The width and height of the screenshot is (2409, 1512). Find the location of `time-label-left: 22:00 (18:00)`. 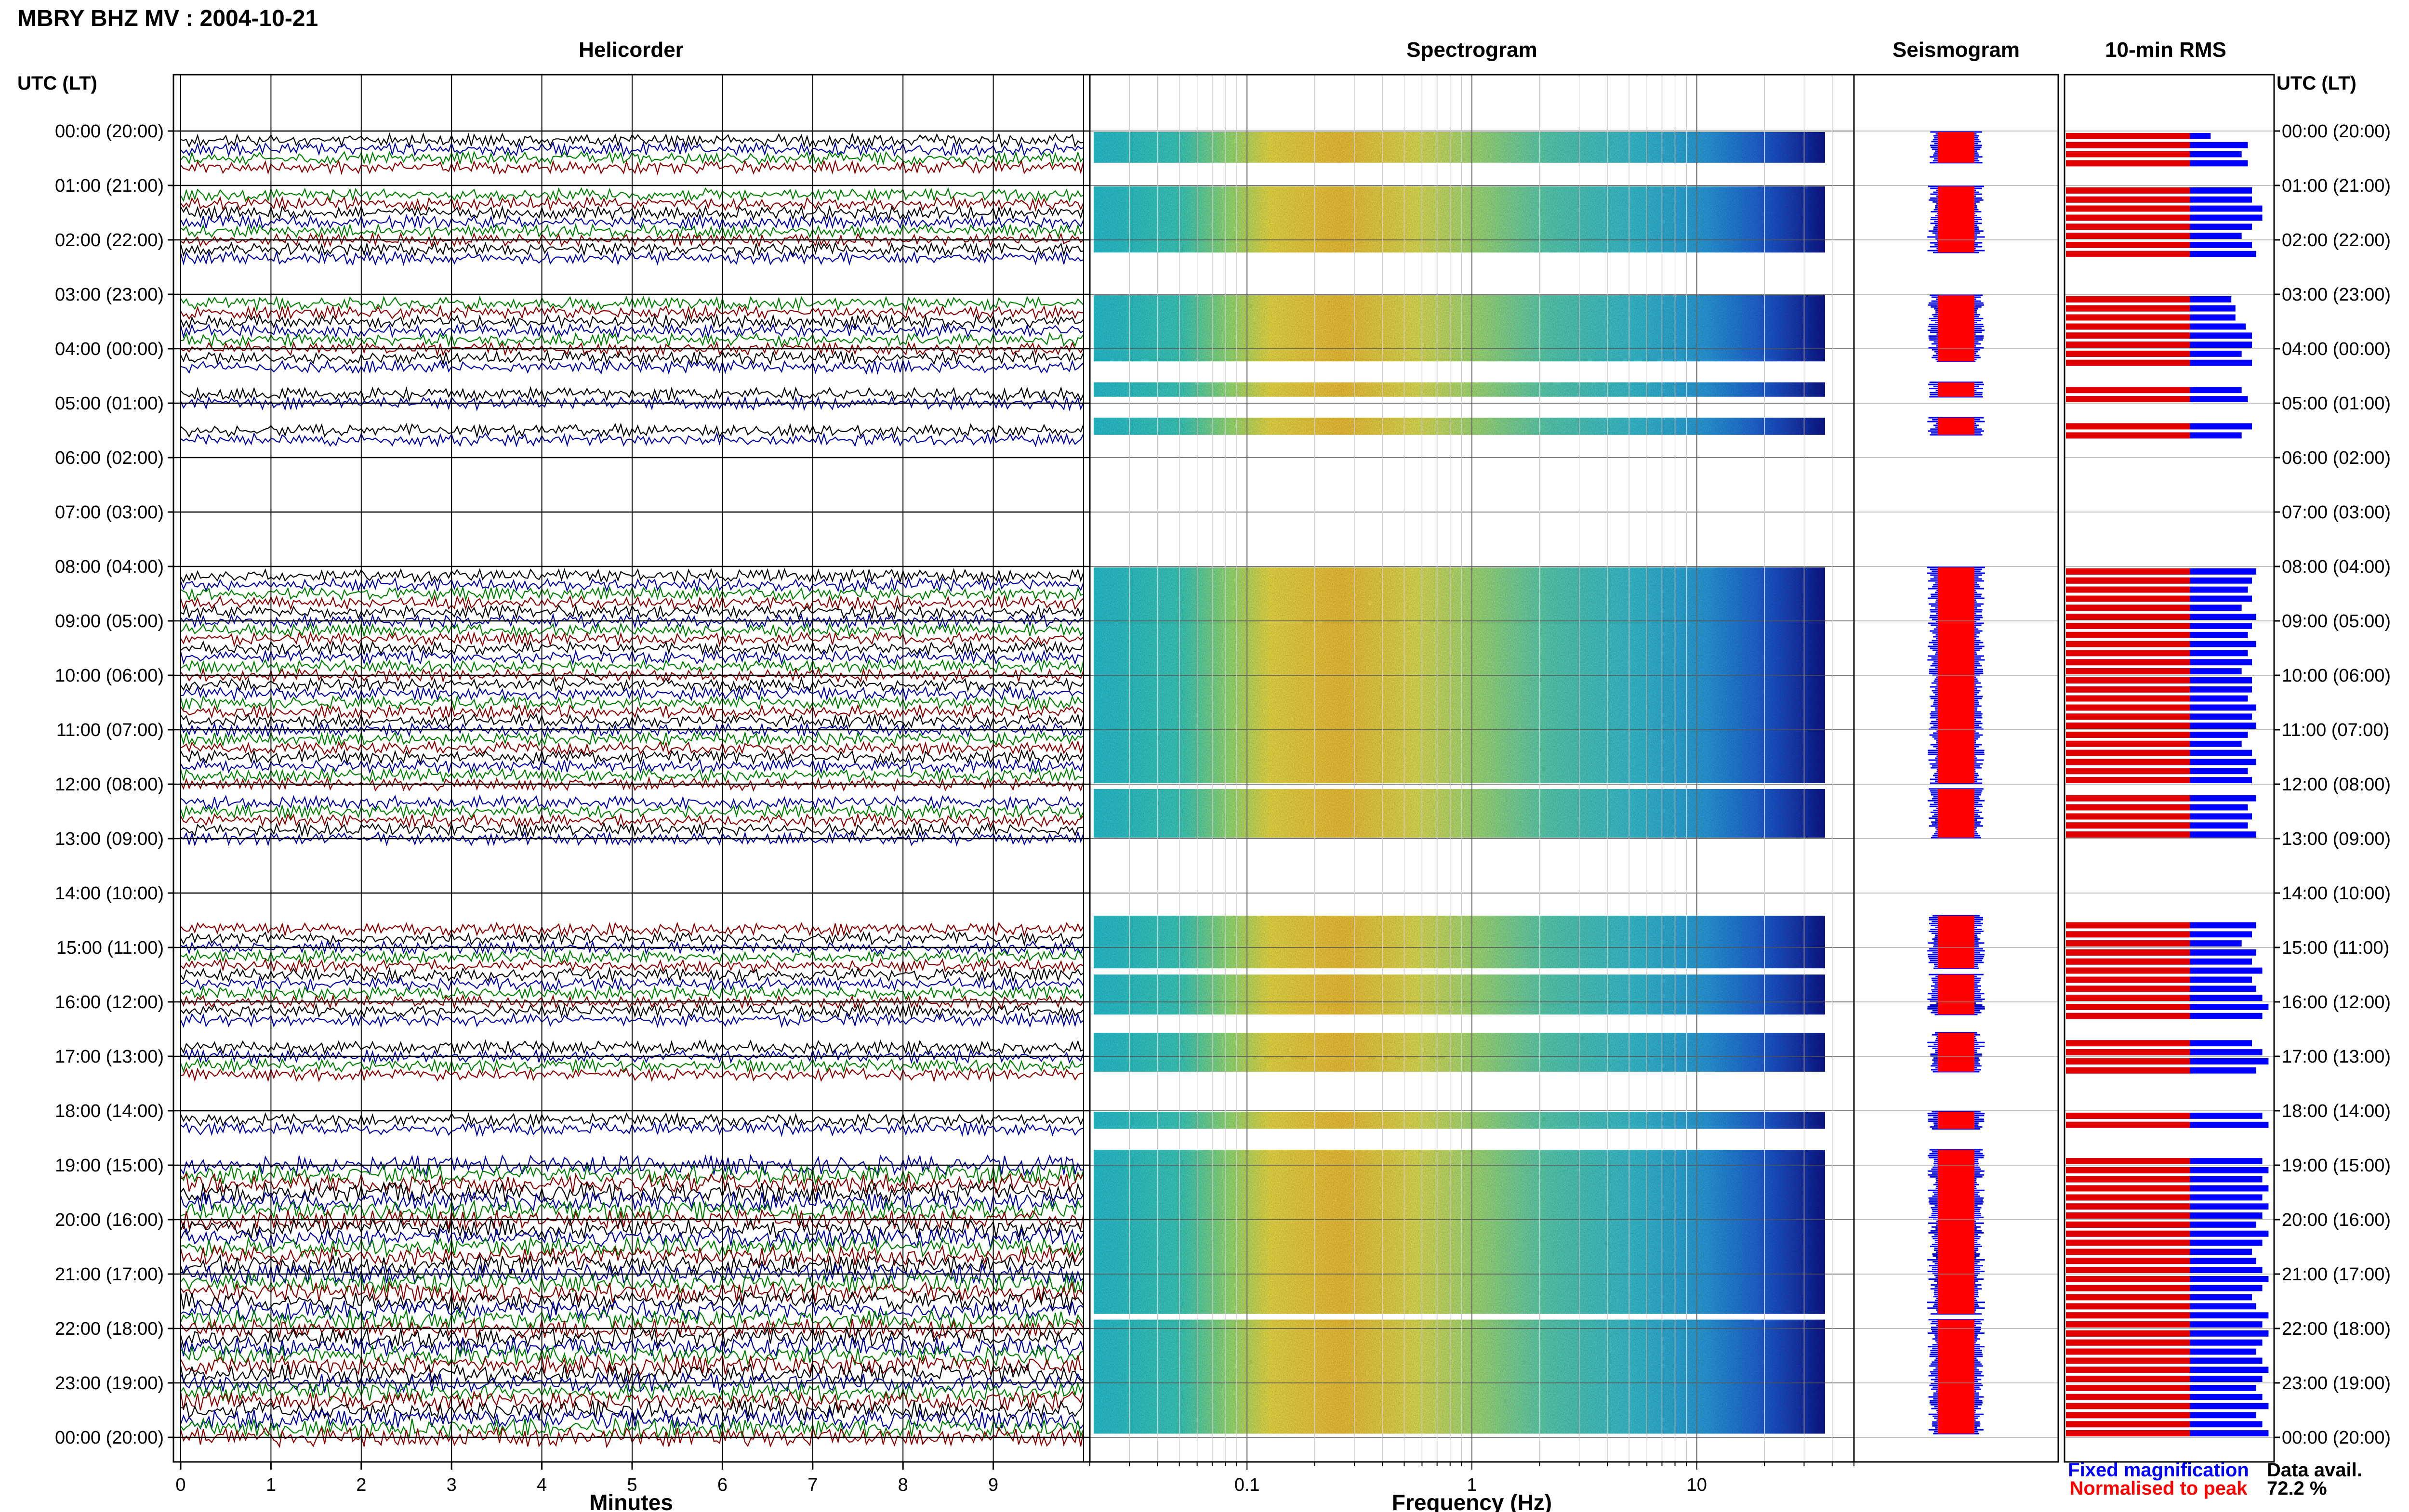

time-label-left: 22:00 (18:00) is located at coordinates (109, 1329).